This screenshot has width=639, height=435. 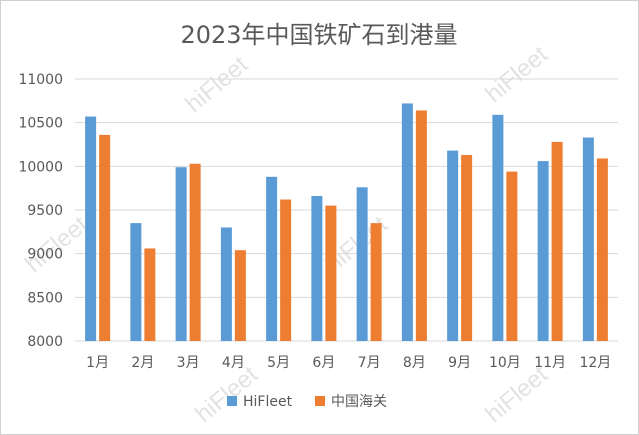 I want to click on x-tick-label: 10月, so click(x=505, y=363).